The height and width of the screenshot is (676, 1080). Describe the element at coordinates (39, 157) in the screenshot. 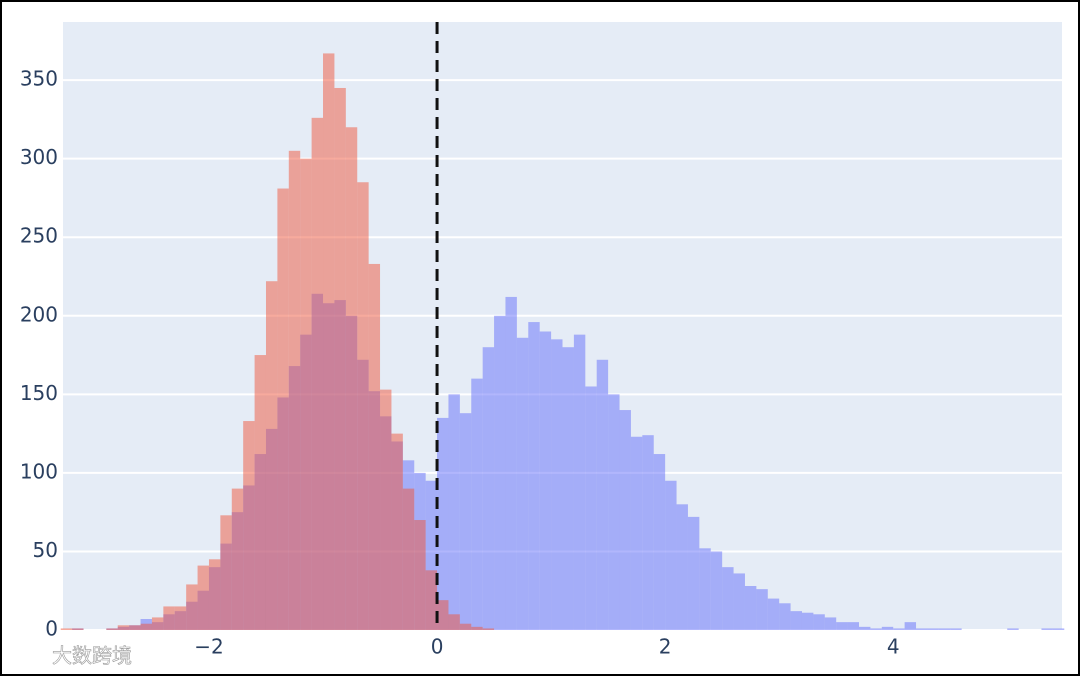

I see `y-tick-label: 300` at that location.